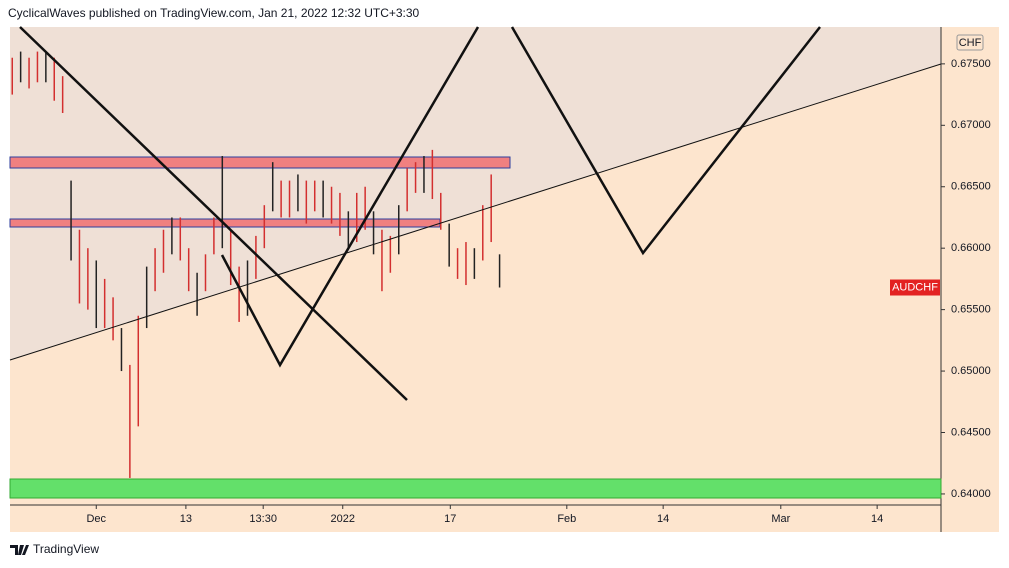  I want to click on x-tick-label: 17, so click(450, 519).